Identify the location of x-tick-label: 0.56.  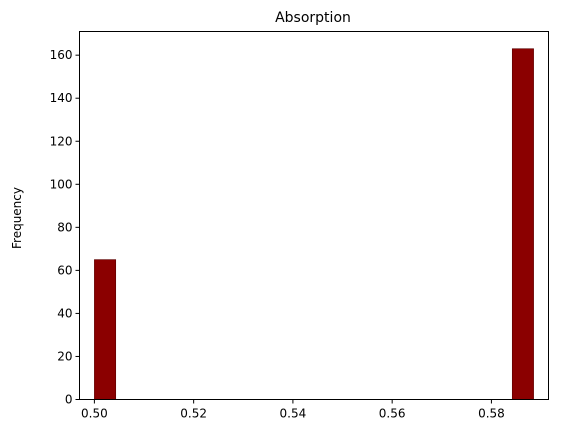
(392, 414).